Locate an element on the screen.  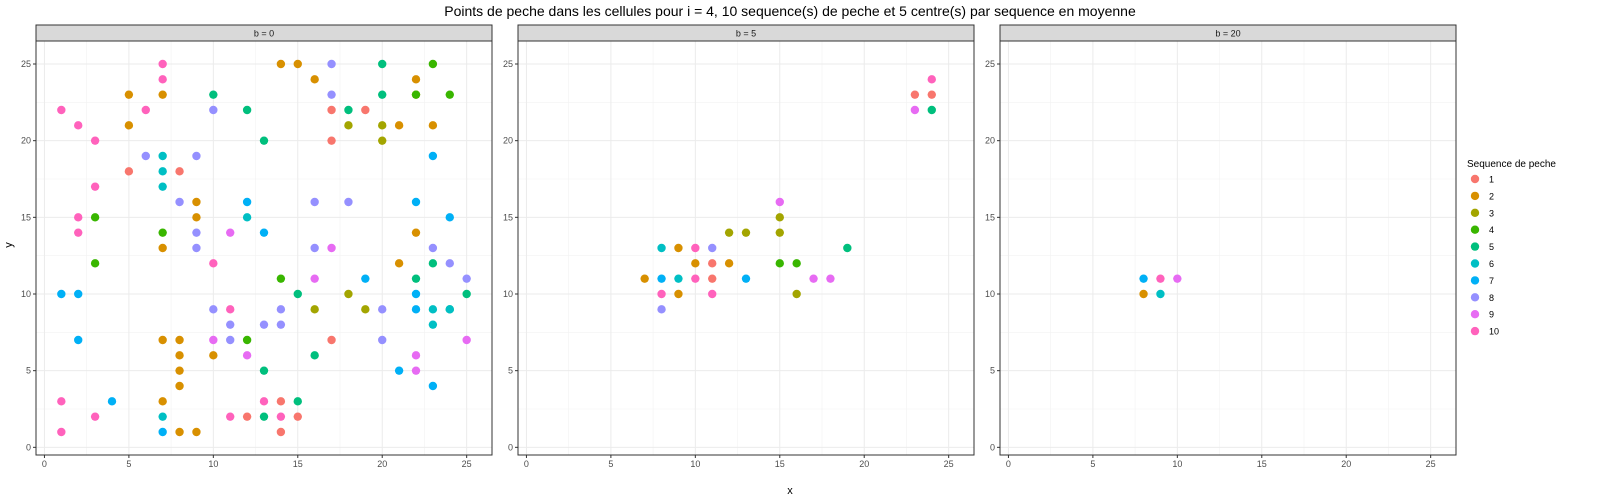
y-tick-label: 0 is located at coordinates (992, 447).